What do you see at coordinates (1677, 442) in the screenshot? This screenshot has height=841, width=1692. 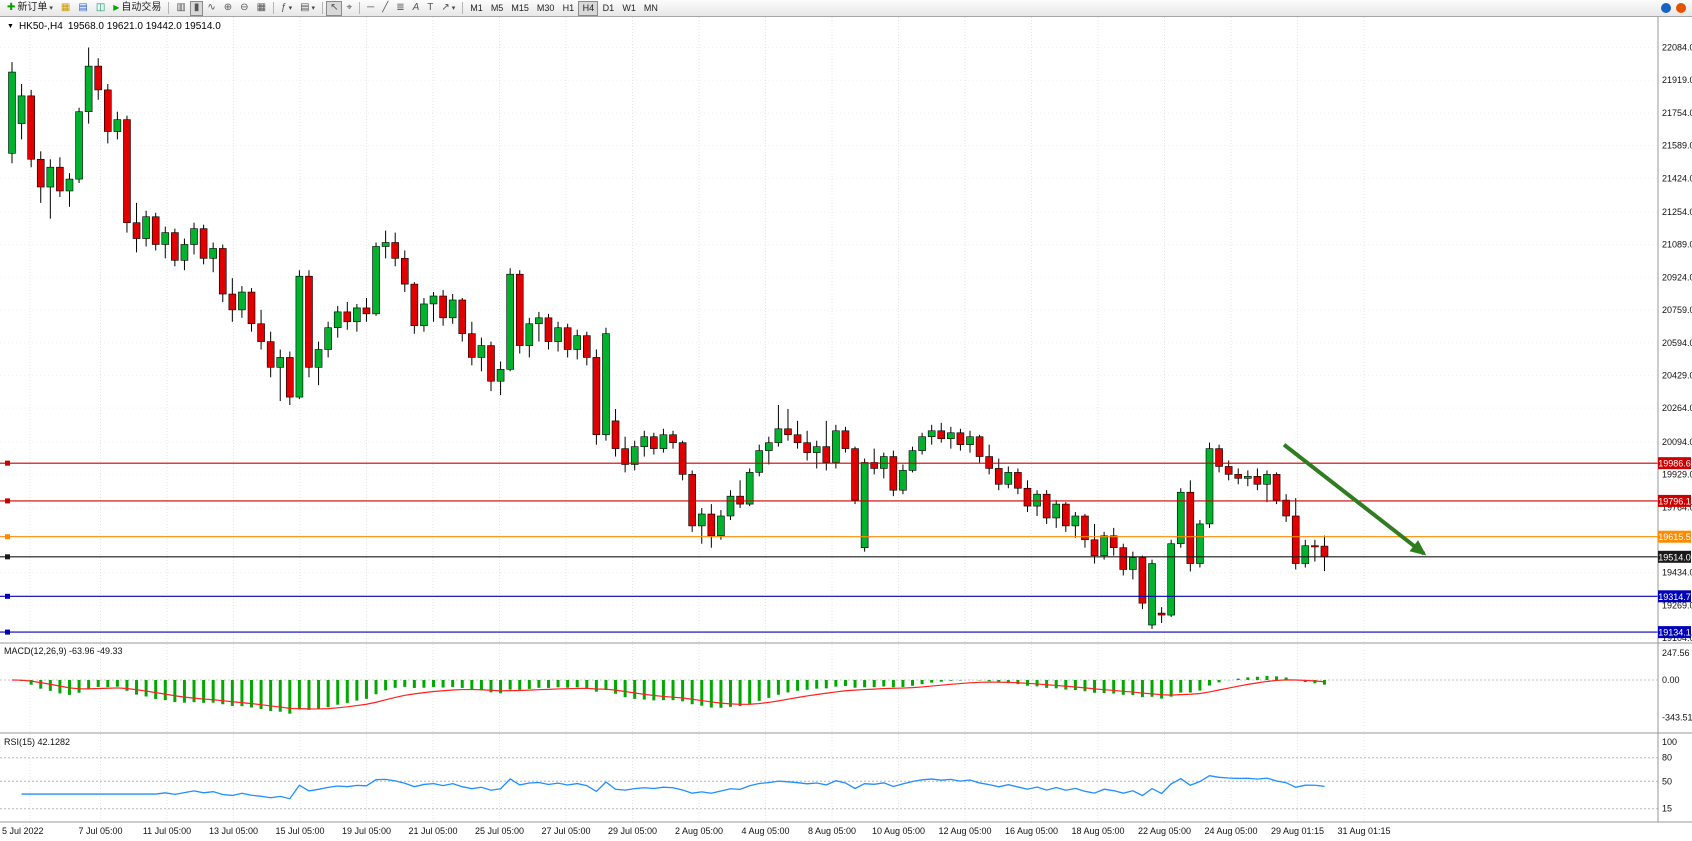 I see `price-axis-label: 20094.0` at bounding box center [1677, 442].